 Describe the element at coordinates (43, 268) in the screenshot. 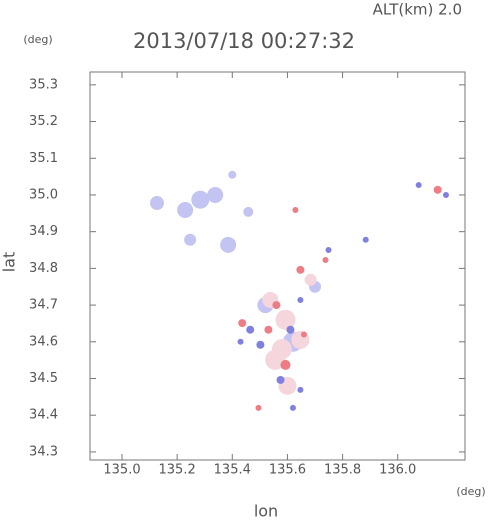

I see `y-tick-label: 34.8` at that location.